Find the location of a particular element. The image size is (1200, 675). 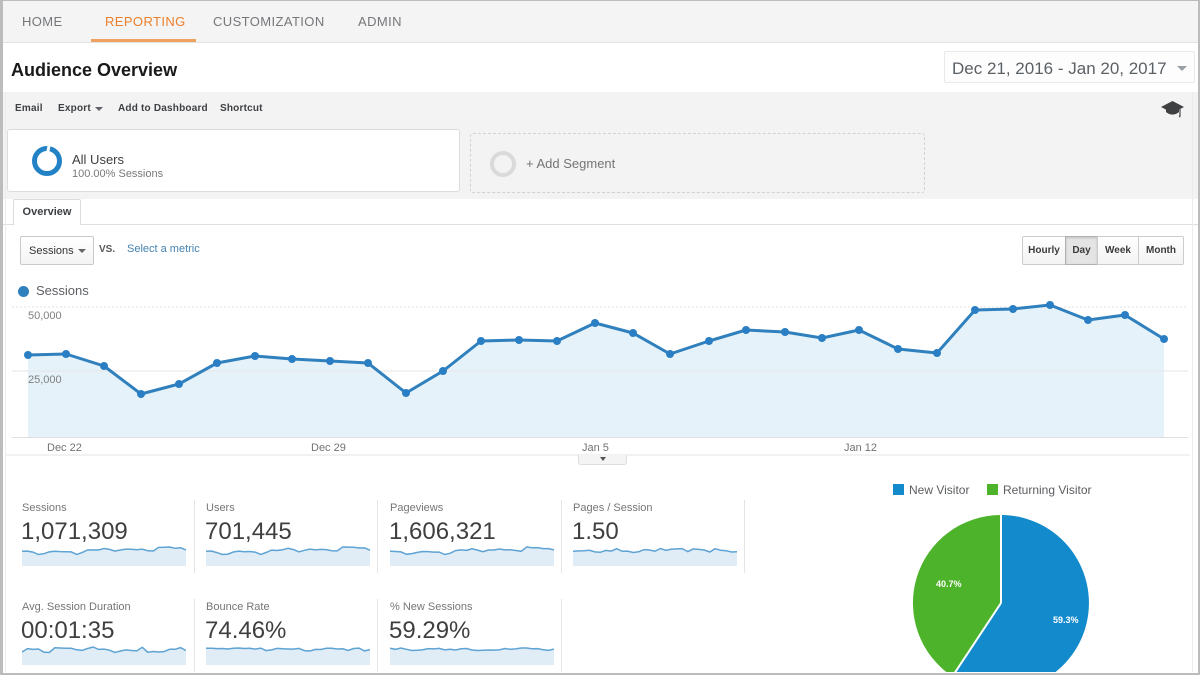

svg-text: 40.7% is located at coordinates (949, 584).